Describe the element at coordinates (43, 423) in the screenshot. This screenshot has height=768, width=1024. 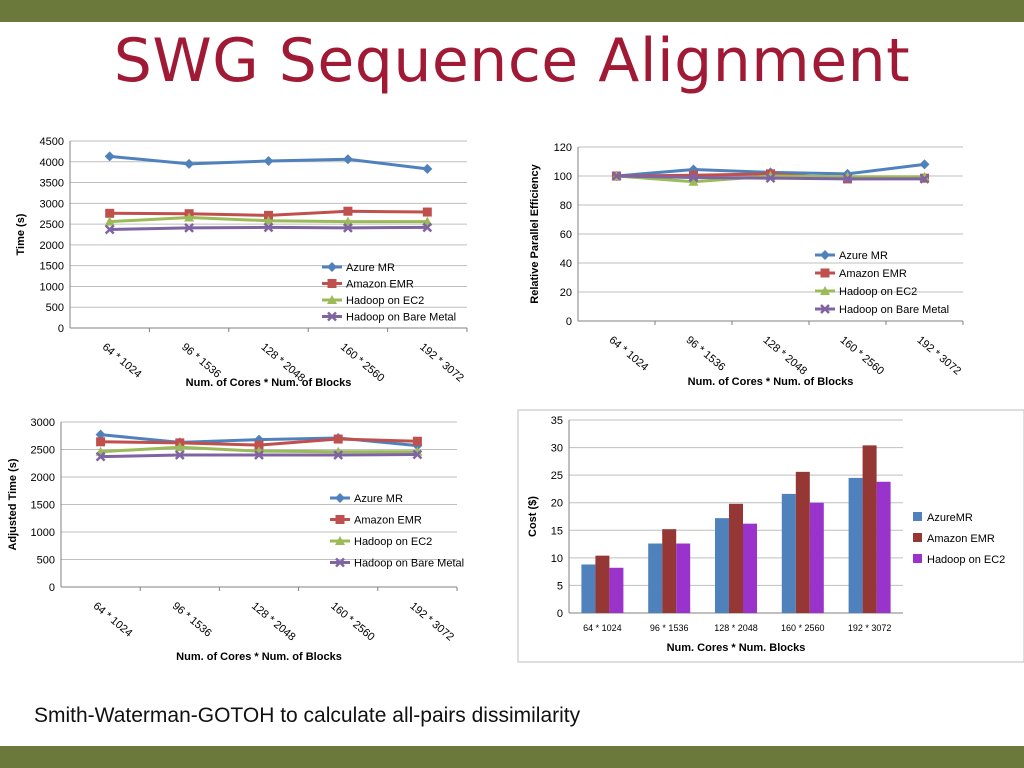
I see `c2-y-tick-label: 3000` at that location.